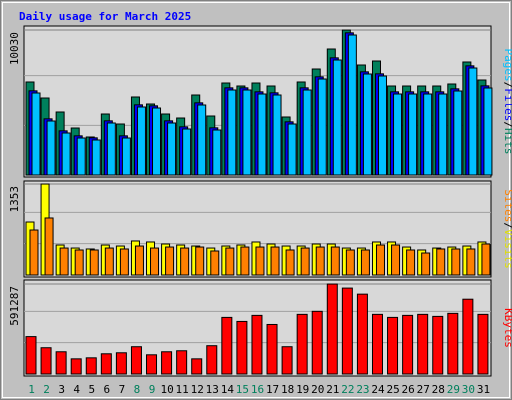  I want to click on x-tick-label: 20, so click(317, 389).